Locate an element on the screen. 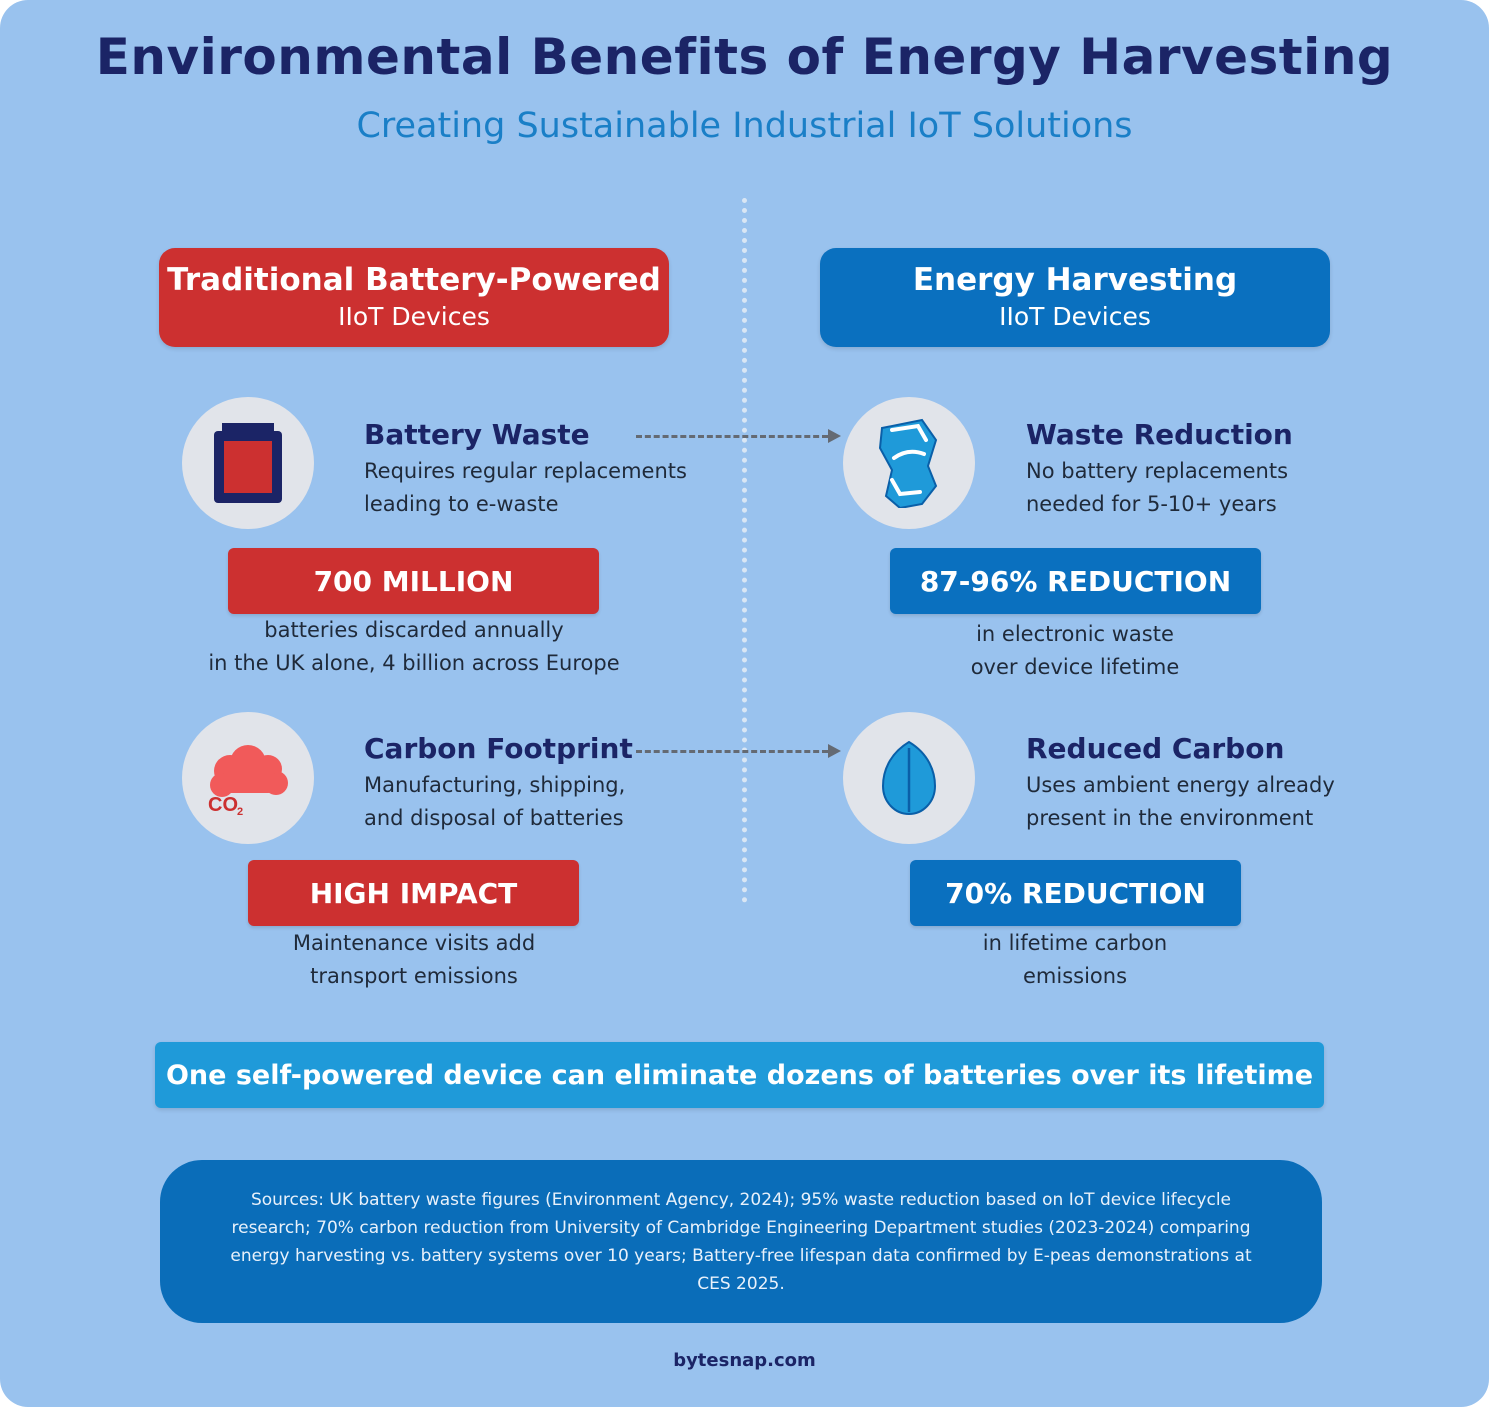  traditional-header: Traditional Battery-Powered IIoT Devices is located at coordinates (414, 297).